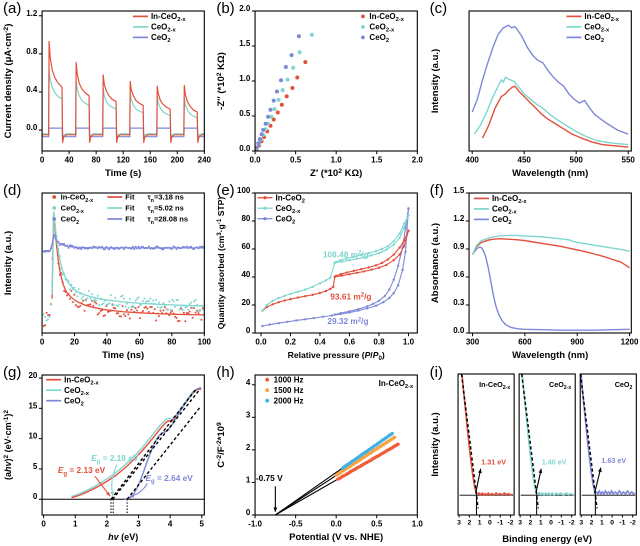 The width and height of the screenshot is (640, 546). Describe the element at coordinates (435, 263) in the screenshot. I see `svg-text: Absorbance (a.u.)` at that location.